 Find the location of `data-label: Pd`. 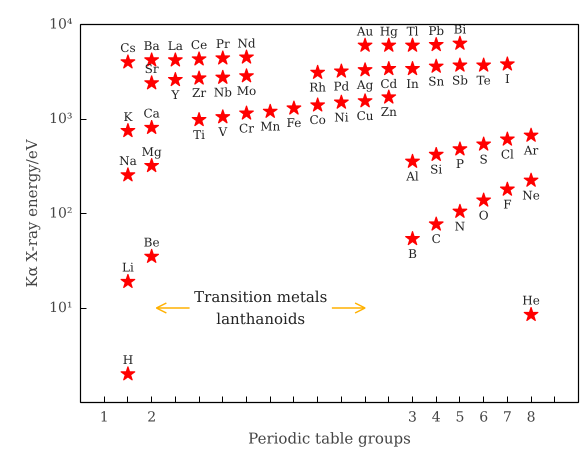

data-label: Pd is located at coordinates (341, 86).